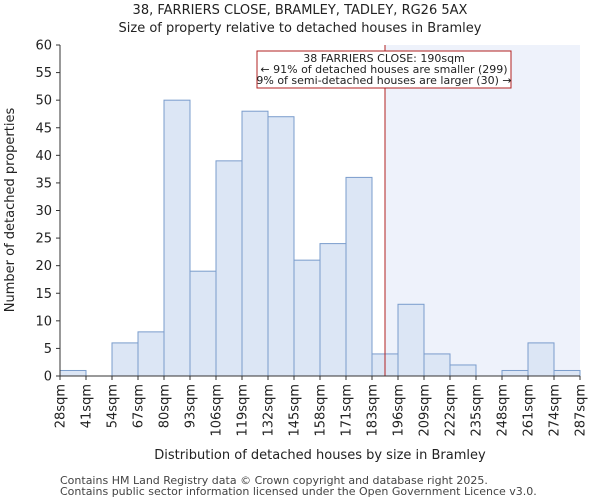 The image size is (600, 500). What do you see at coordinates (425, 410) in the screenshot?
I see `x-tick-label: 209sqm` at bounding box center [425, 410].